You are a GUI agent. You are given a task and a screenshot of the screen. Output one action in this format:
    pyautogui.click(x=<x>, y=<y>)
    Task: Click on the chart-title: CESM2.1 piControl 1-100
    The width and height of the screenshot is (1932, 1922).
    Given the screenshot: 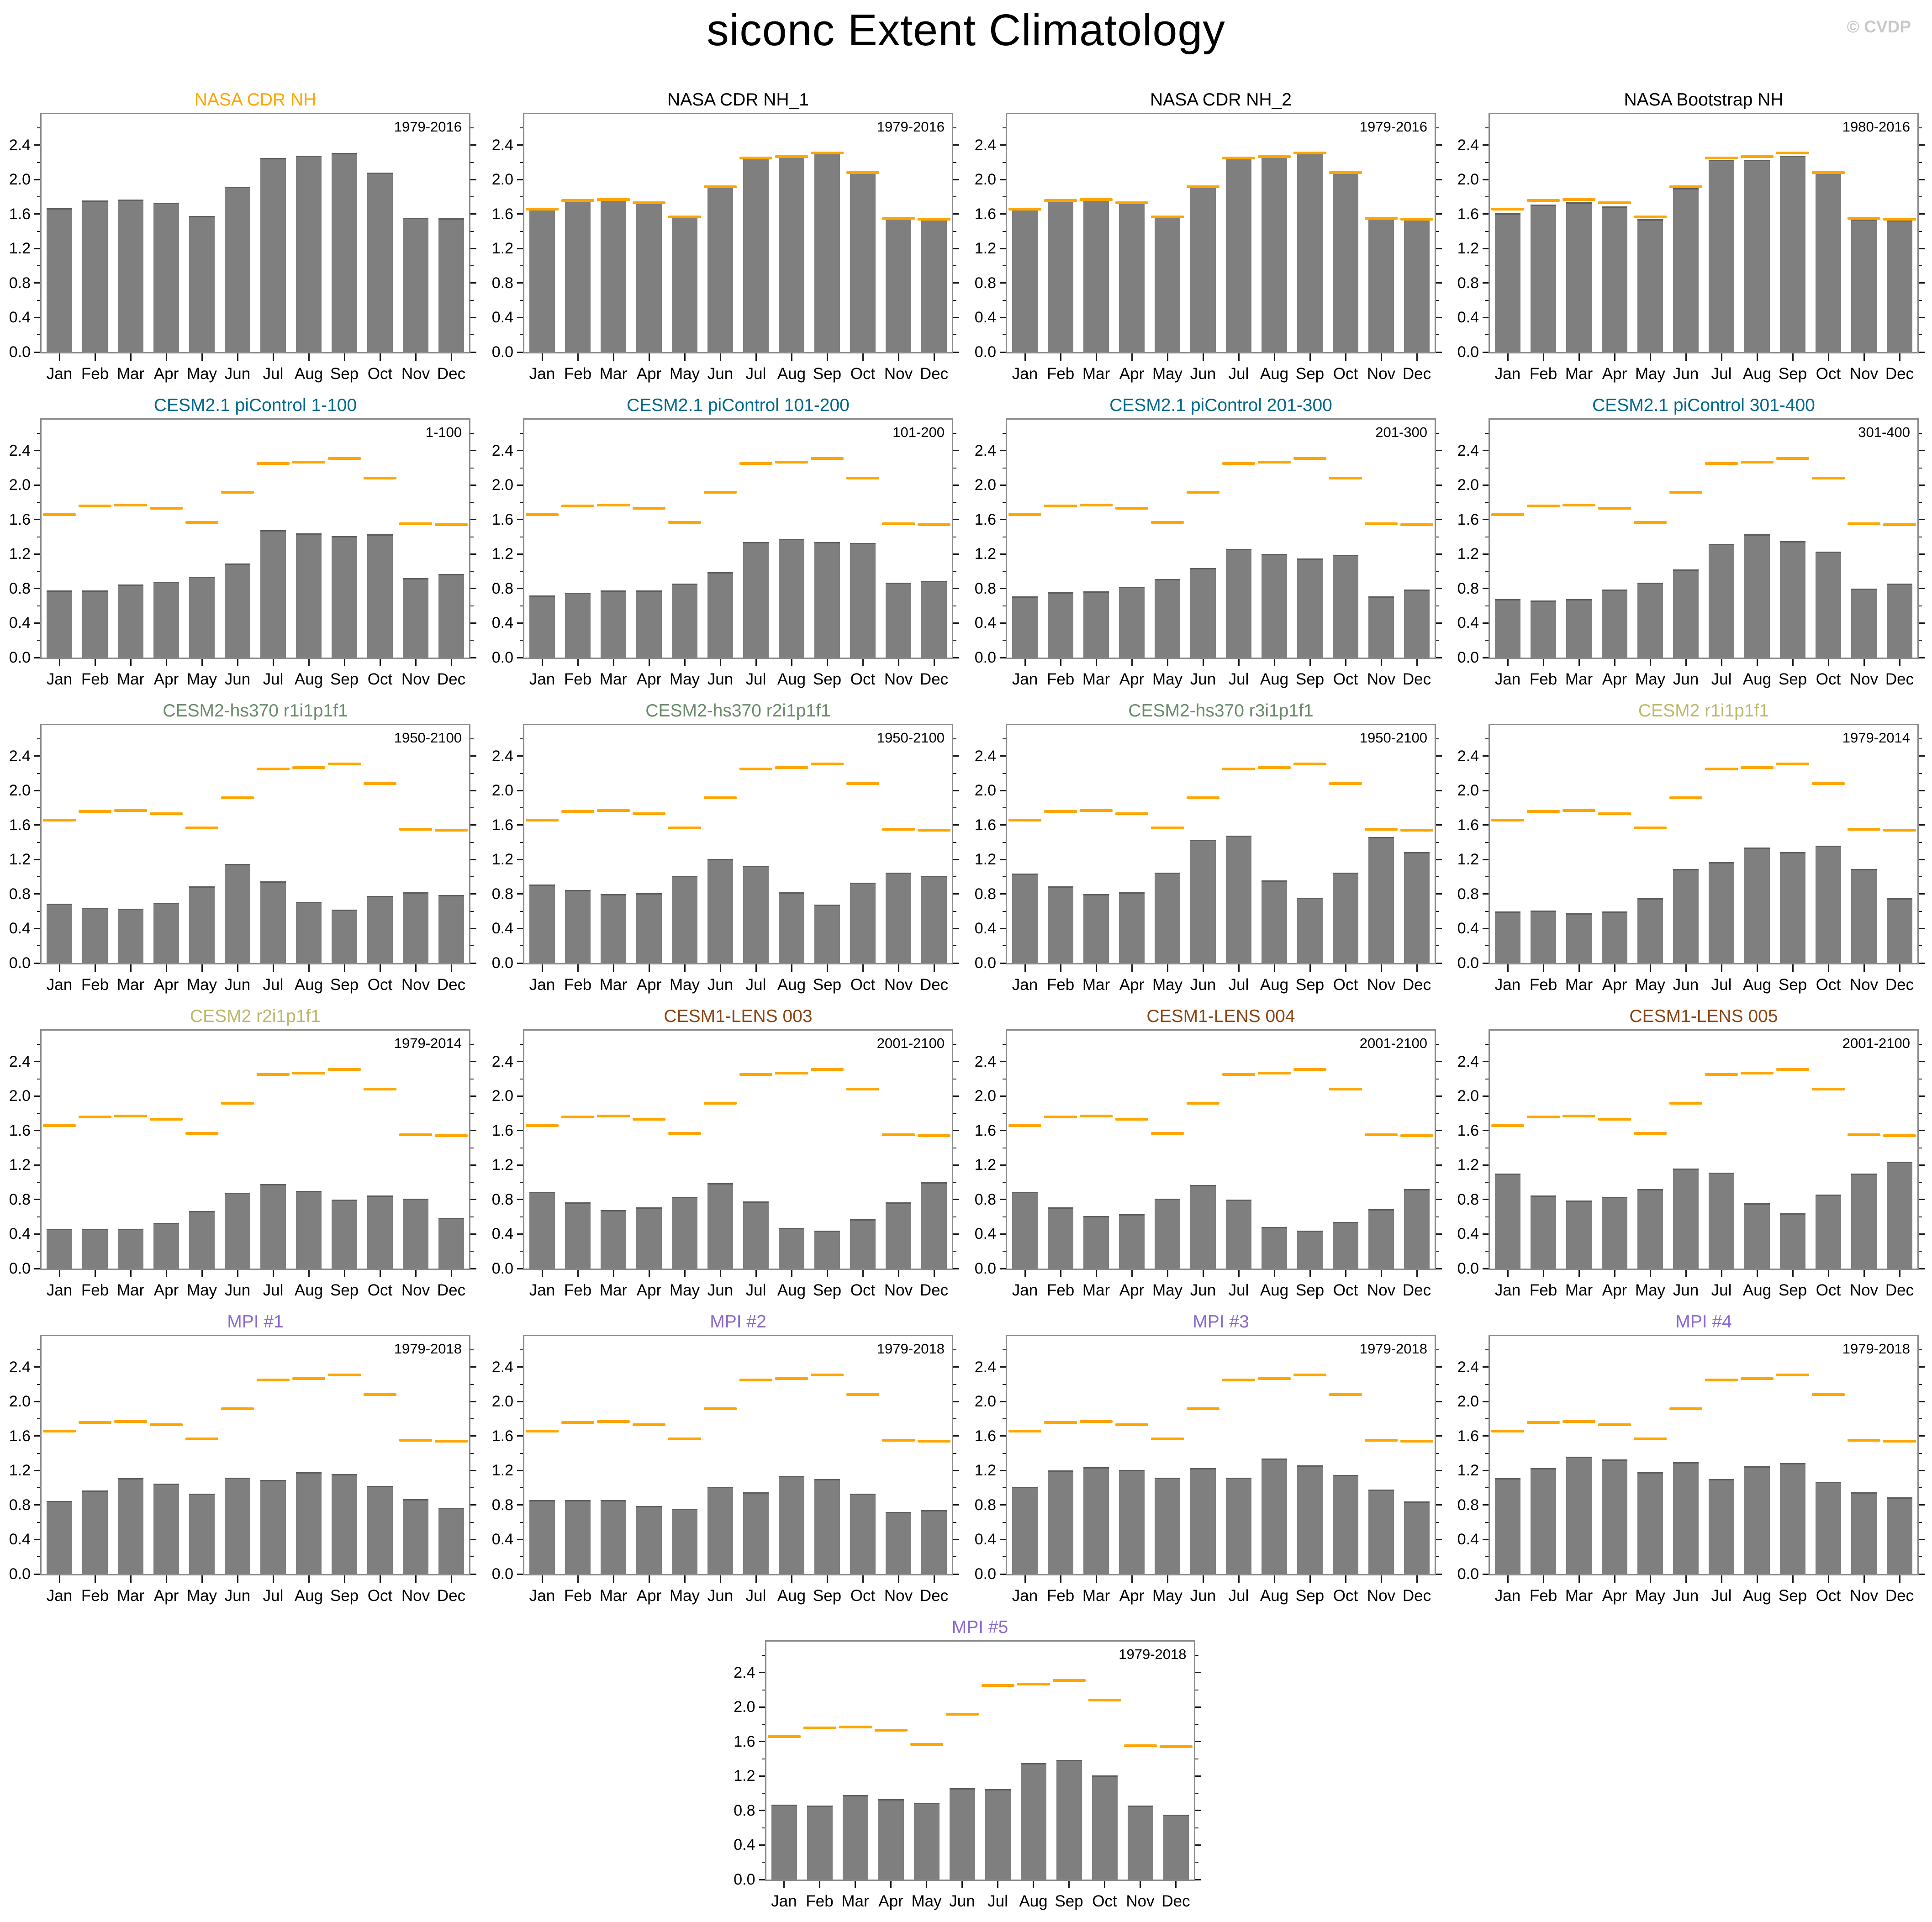 What is the action you would take?
    pyautogui.click(x=255, y=405)
    